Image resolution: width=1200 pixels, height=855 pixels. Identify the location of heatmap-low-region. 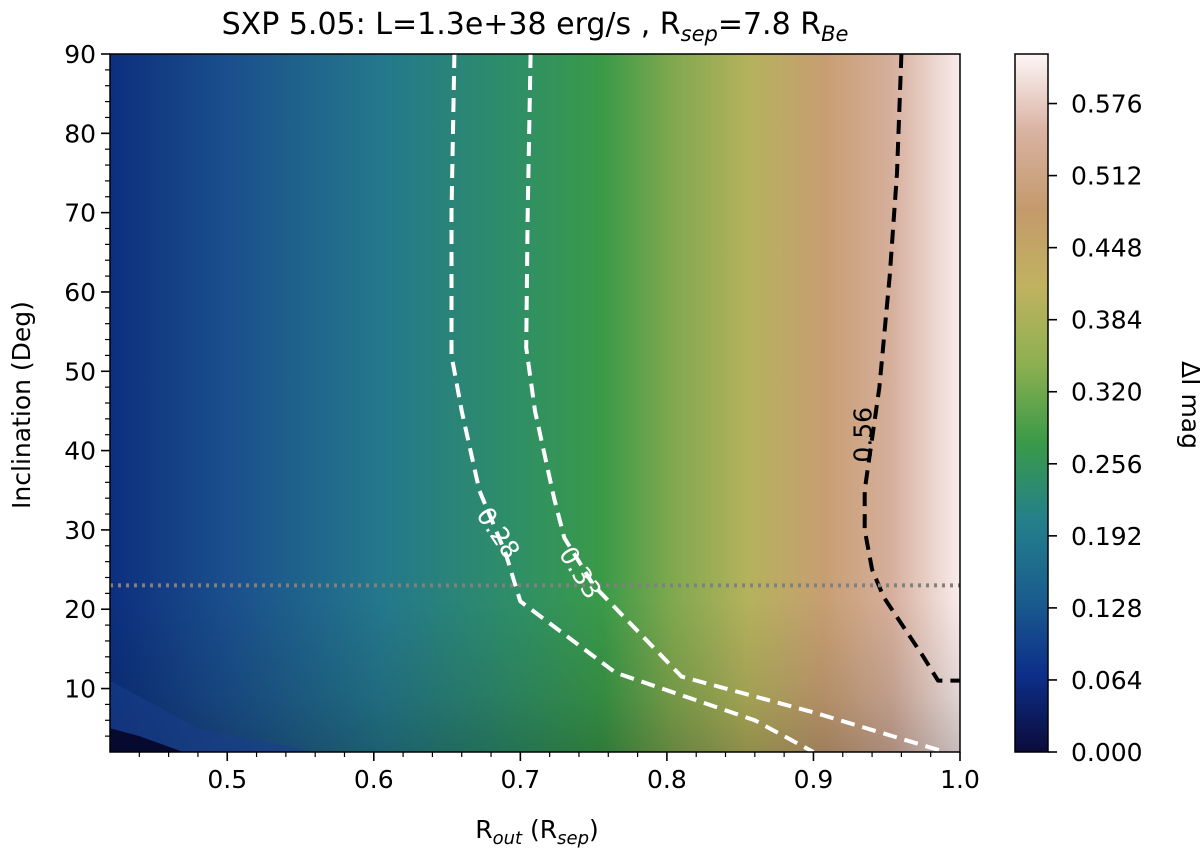
(213, 716).